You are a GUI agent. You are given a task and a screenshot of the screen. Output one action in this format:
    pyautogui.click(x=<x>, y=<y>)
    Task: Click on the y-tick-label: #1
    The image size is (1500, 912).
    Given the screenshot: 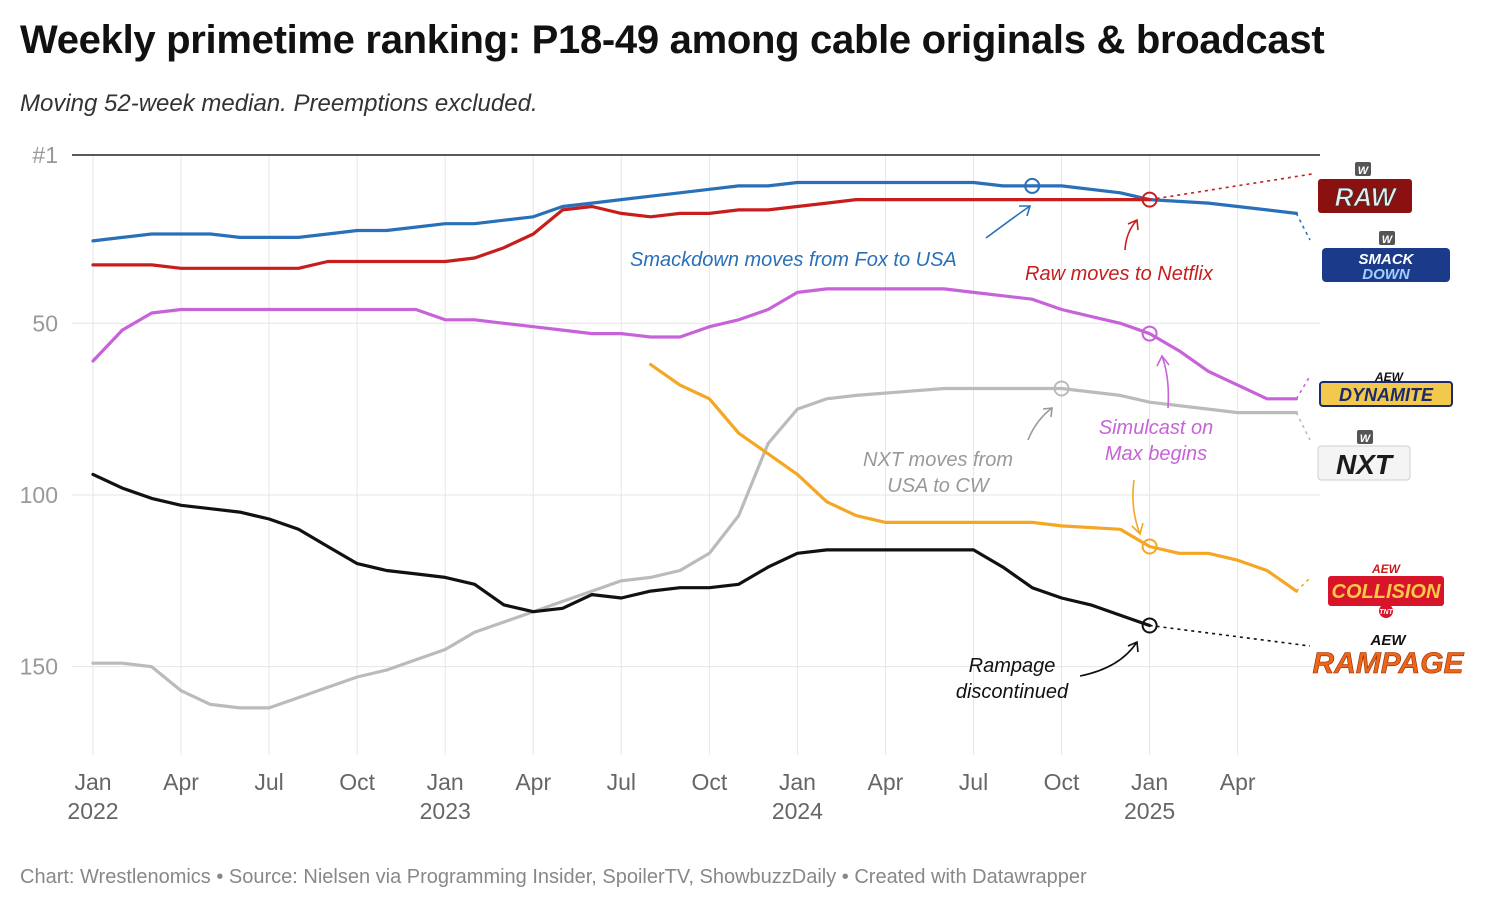 What is the action you would take?
    pyautogui.click(x=45, y=155)
    